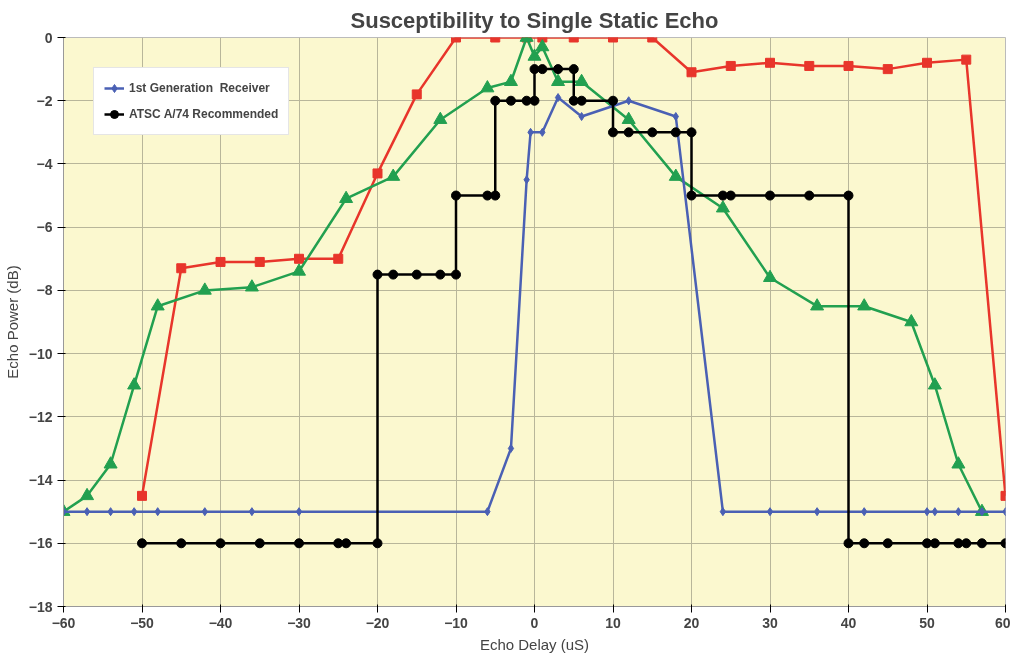  What do you see at coordinates (44, 227) in the screenshot?
I see `y-tick-label: −6` at bounding box center [44, 227].